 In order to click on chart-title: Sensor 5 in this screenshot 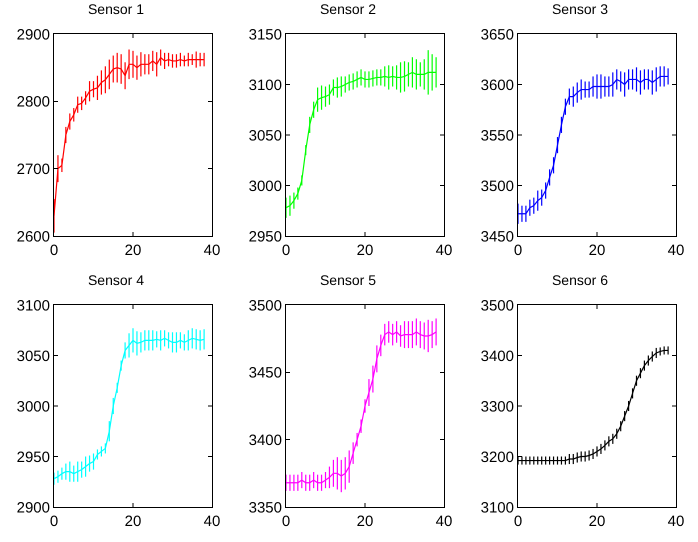, I will do `click(348, 280)`.